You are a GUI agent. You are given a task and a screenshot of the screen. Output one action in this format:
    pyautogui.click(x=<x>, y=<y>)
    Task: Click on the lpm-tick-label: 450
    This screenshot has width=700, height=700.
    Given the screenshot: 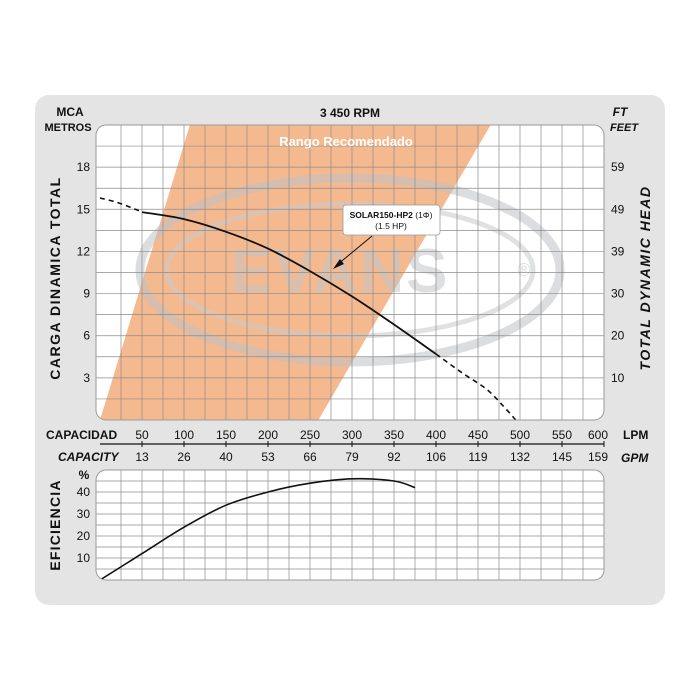 What is the action you would take?
    pyautogui.click(x=478, y=435)
    